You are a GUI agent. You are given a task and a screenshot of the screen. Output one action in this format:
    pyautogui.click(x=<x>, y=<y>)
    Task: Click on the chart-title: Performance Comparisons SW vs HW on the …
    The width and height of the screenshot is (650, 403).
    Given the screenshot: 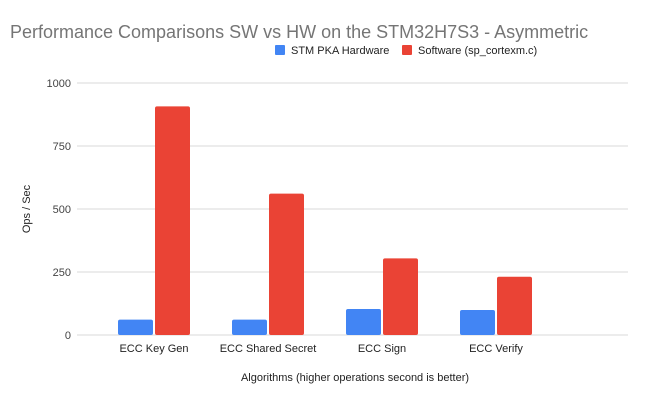 What is the action you would take?
    pyautogui.click(x=299, y=32)
    